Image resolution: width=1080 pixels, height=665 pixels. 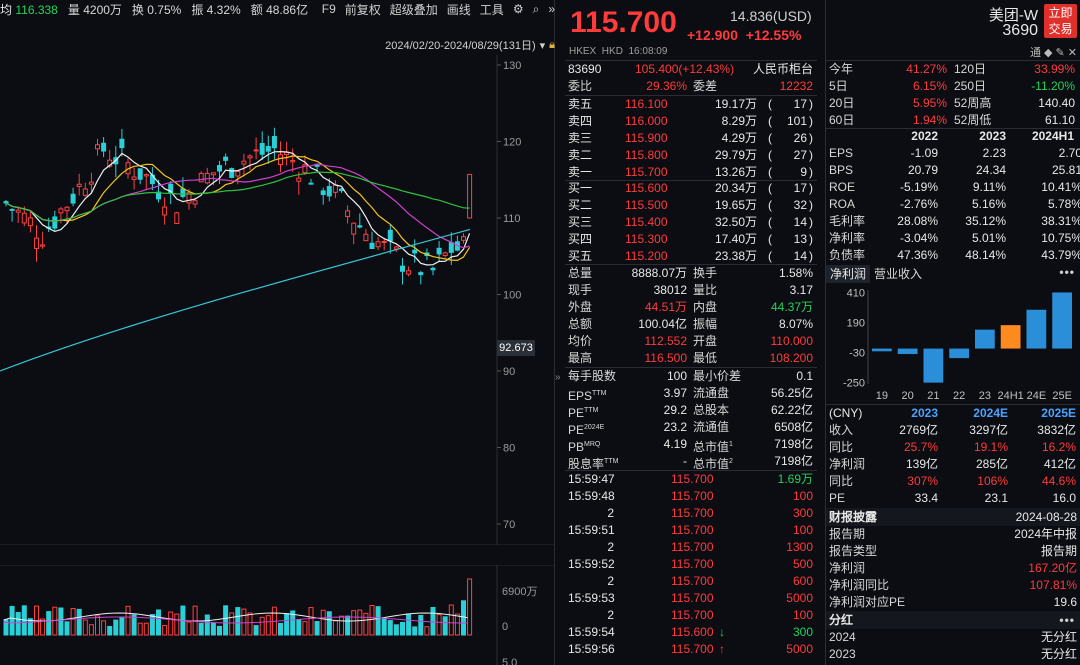 What do you see at coordinates (1056, 103) in the screenshot?
I see `return-value: 140.40` at bounding box center [1056, 103].